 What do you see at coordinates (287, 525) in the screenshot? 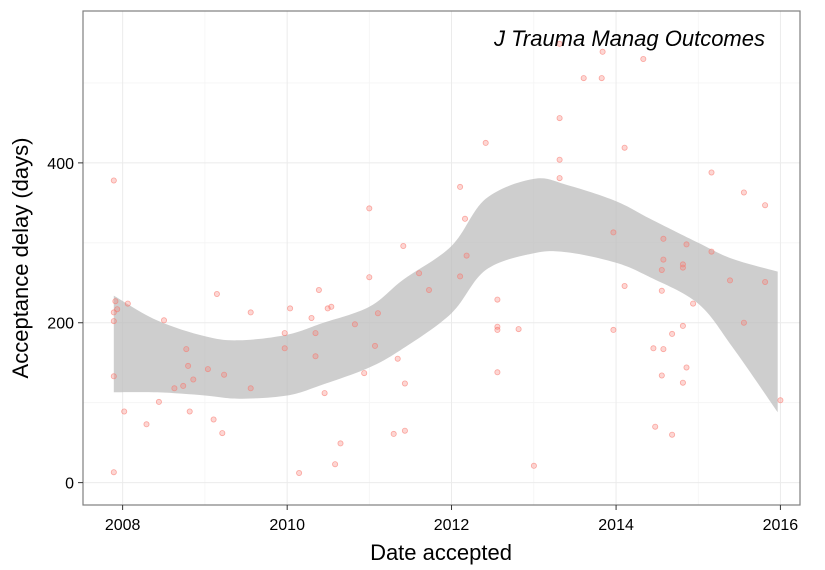
I see `x-tick-label: 2010` at bounding box center [287, 525].